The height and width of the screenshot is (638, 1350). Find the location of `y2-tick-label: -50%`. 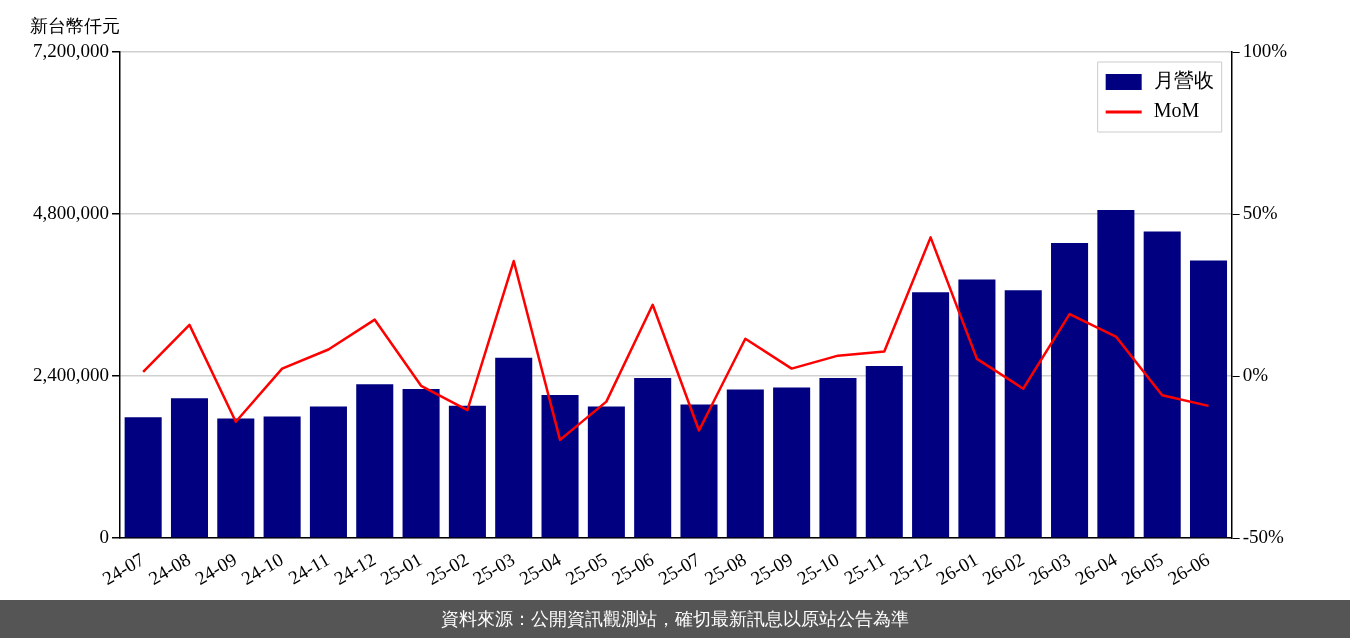

y2-tick-label: -50% is located at coordinates (1263, 537).